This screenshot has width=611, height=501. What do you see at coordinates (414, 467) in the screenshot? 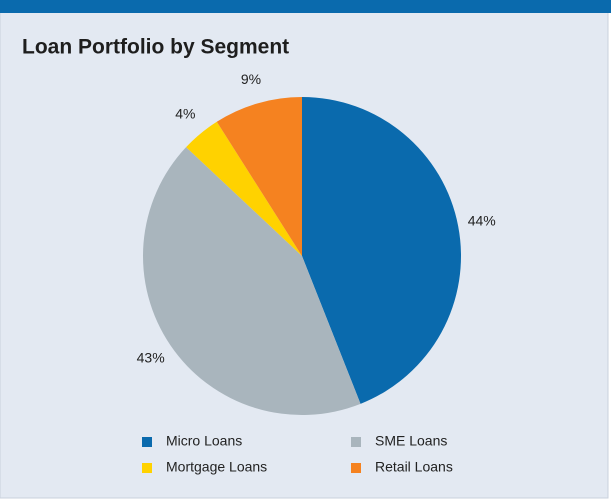
I see `legend-label: Retail Loans` at bounding box center [414, 467].